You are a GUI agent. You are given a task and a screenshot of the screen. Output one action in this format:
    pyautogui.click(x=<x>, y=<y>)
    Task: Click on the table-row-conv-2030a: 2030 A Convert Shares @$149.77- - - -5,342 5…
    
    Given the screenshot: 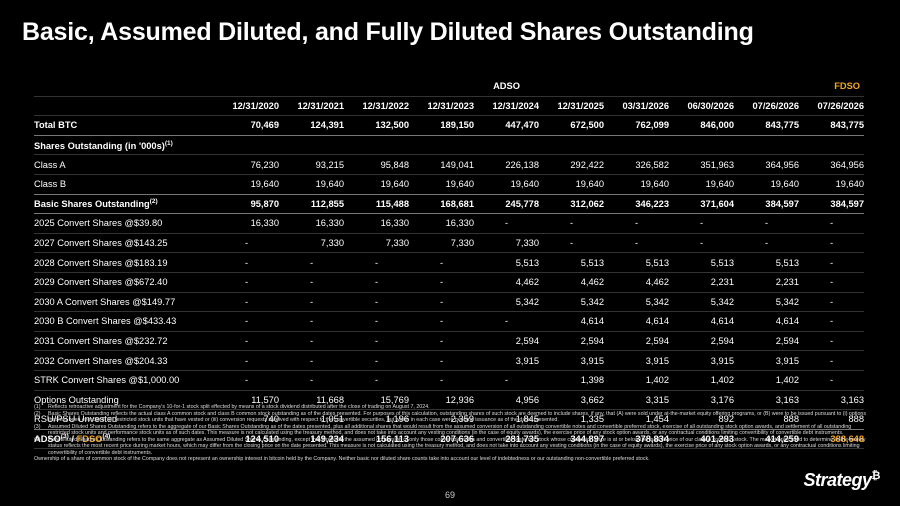 What is the action you would take?
    pyautogui.click(x=449, y=302)
    